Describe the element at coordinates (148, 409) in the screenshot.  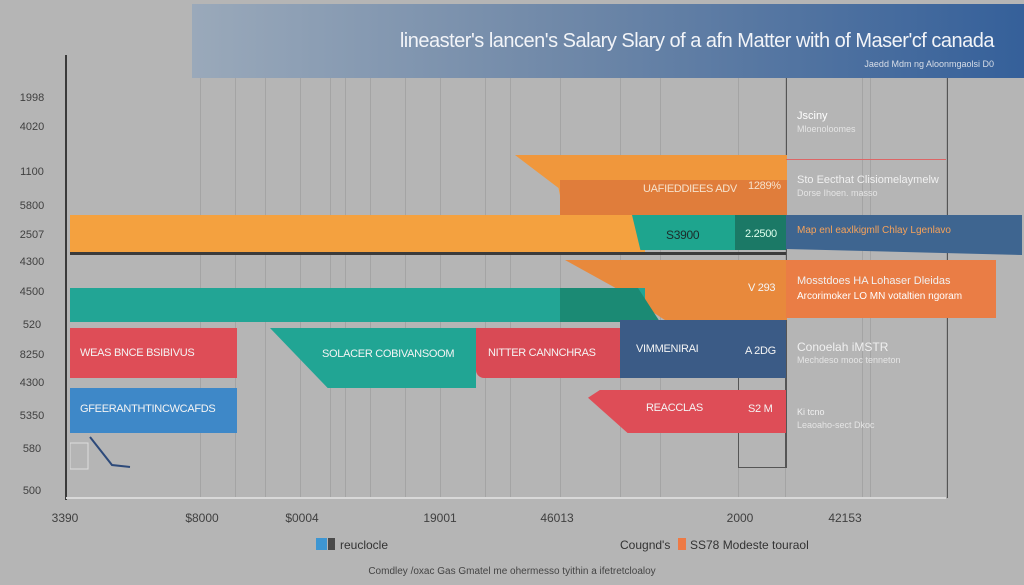
I see `bar-label: GFEERANTHTINCWCAFDS` at that location.